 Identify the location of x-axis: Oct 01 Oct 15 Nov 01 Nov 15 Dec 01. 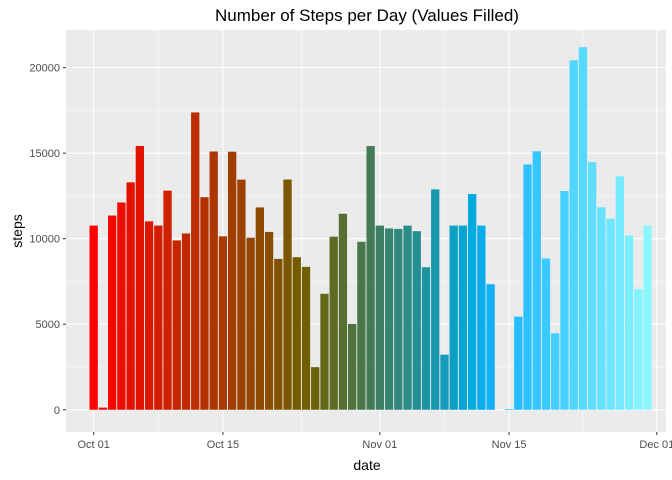
(374, 441).